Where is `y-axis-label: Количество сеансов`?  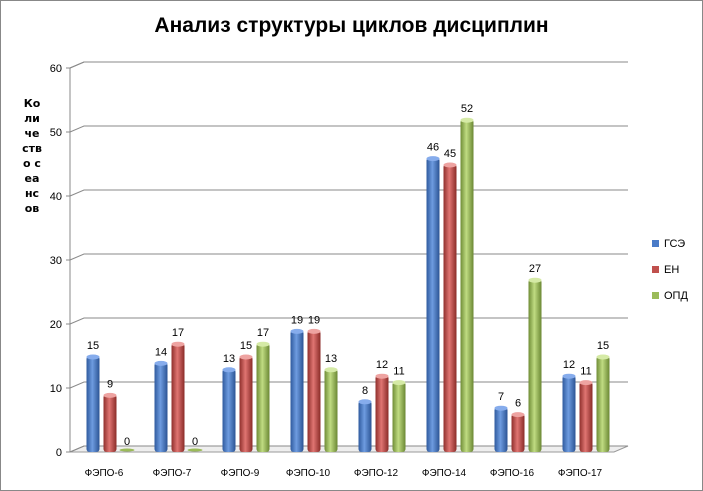 y-axis-label: Количество сеансов is located at coordinates (32, 156).